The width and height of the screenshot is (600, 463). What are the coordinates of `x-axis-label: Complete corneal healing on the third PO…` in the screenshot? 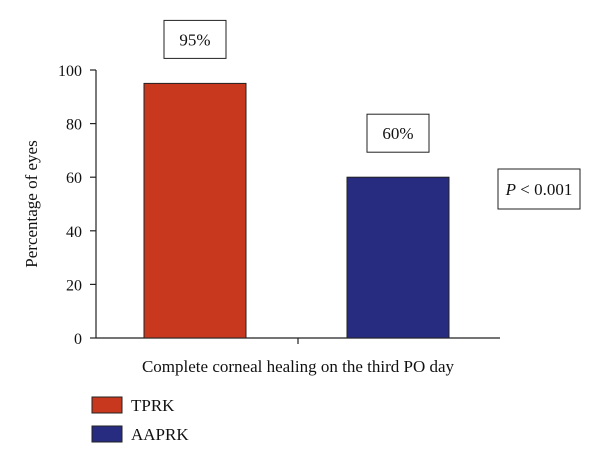 It's located at (298, 366).